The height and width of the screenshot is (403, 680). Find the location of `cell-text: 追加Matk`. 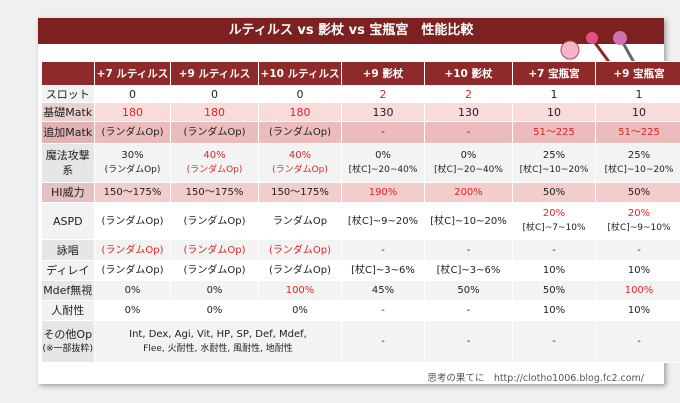

cell-text: 追加Matk is located at coordinates (68, 132).